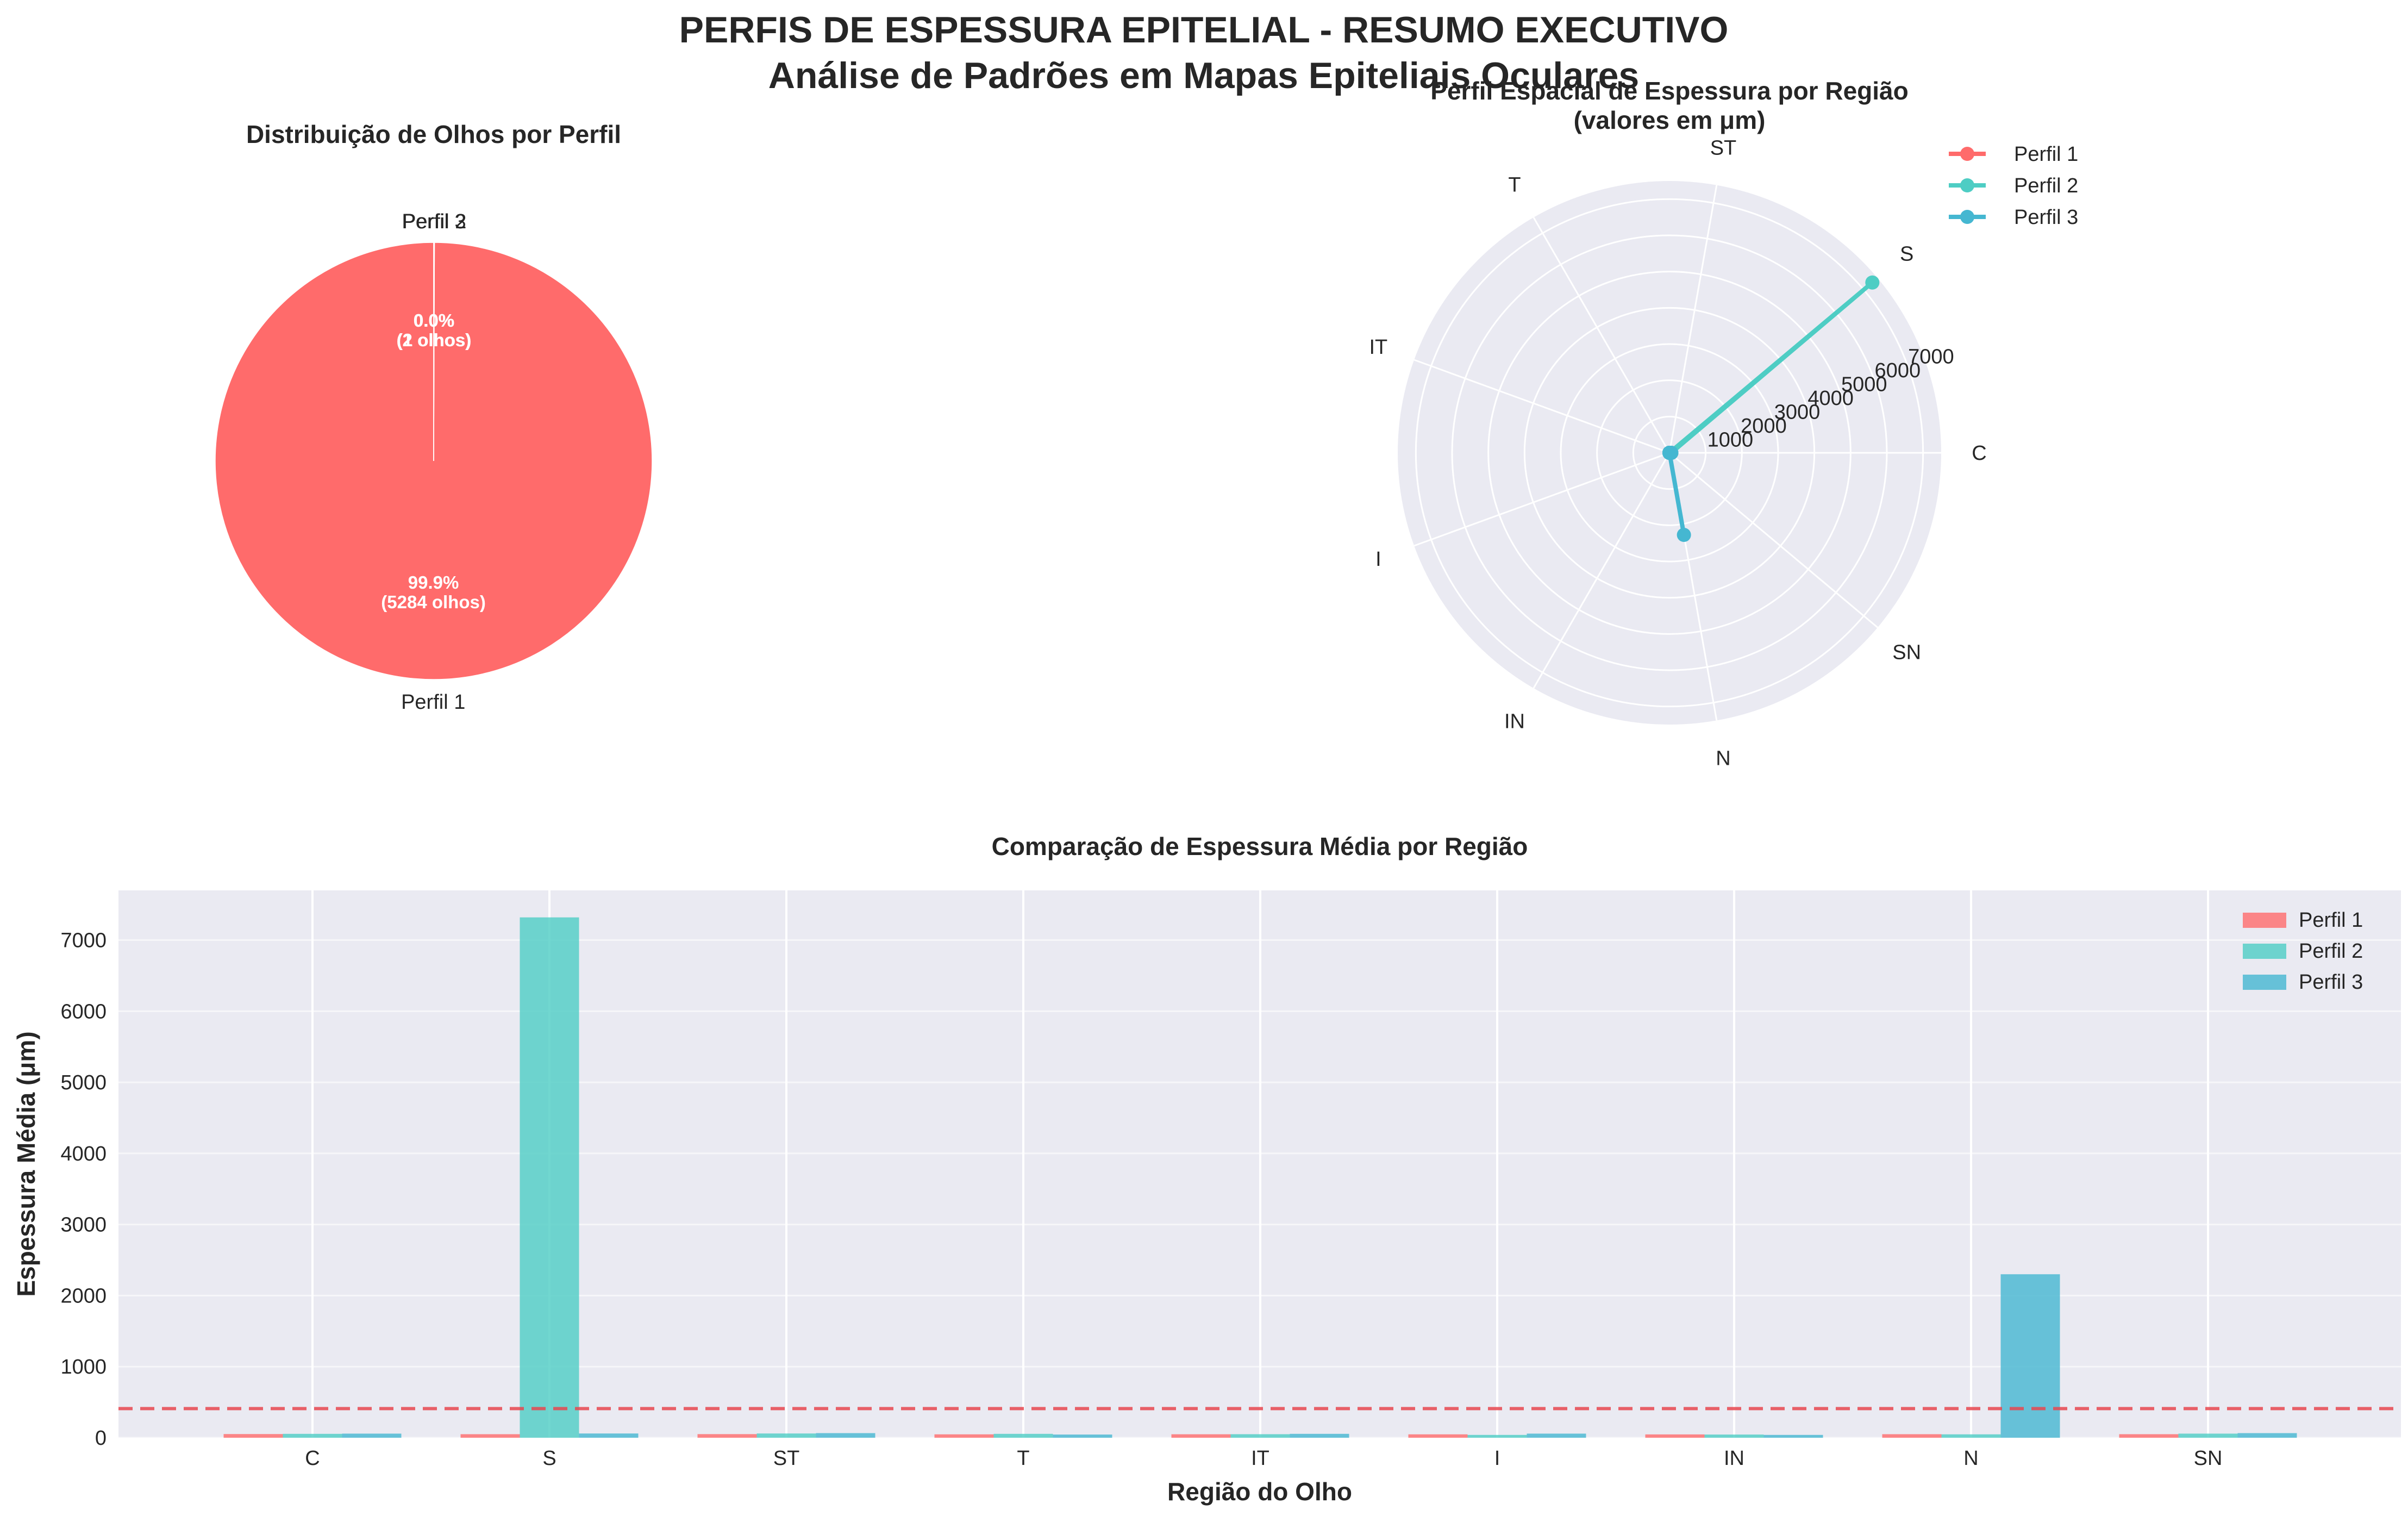 The height and width of the screenshot is (1522, 2408). What do you see at coordinates (1514, 184) in the screenshot?
I see `polar-category-t: T` at bounding box center [1514, 184].